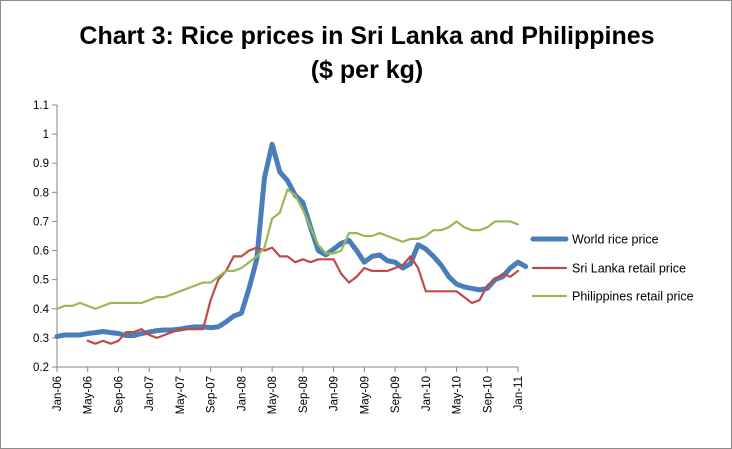  I want to click on x-tick-label: May-10, so click(458, 395).